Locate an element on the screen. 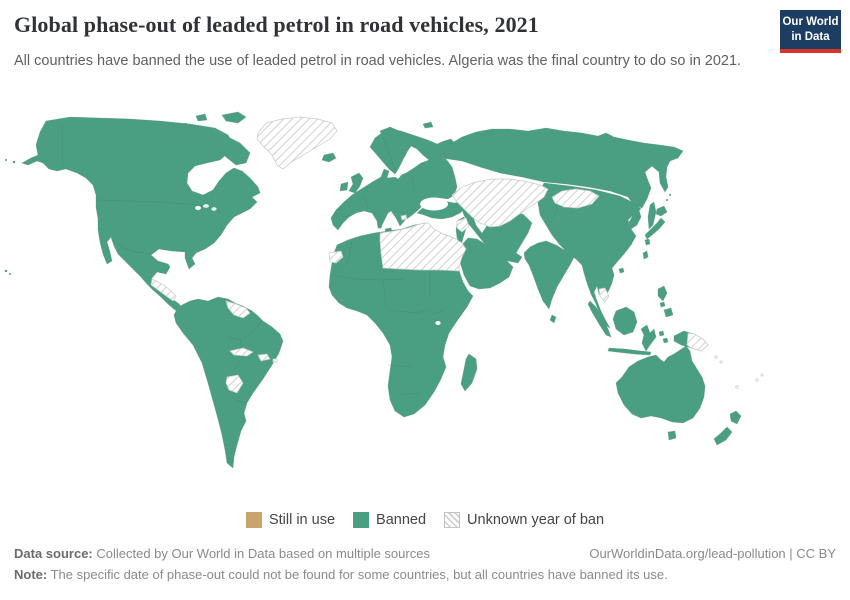 The width and height of the screenshot is (850, 600). region-cuba is located at coordinates (241, 352).